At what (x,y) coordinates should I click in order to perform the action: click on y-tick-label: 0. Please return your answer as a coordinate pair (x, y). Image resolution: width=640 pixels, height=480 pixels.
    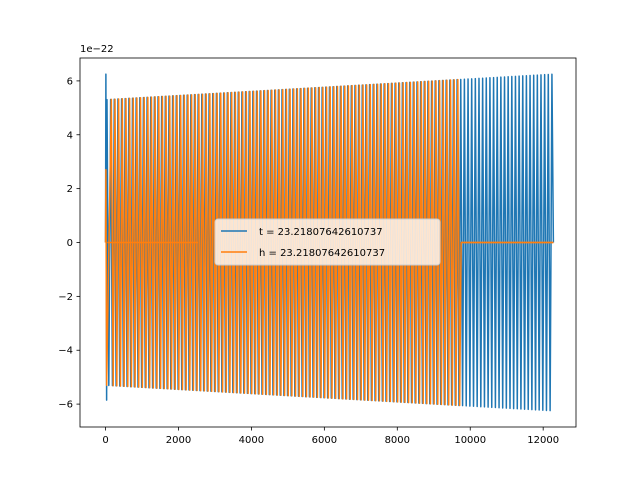
    Looking at the image, I should click on (70, 243).